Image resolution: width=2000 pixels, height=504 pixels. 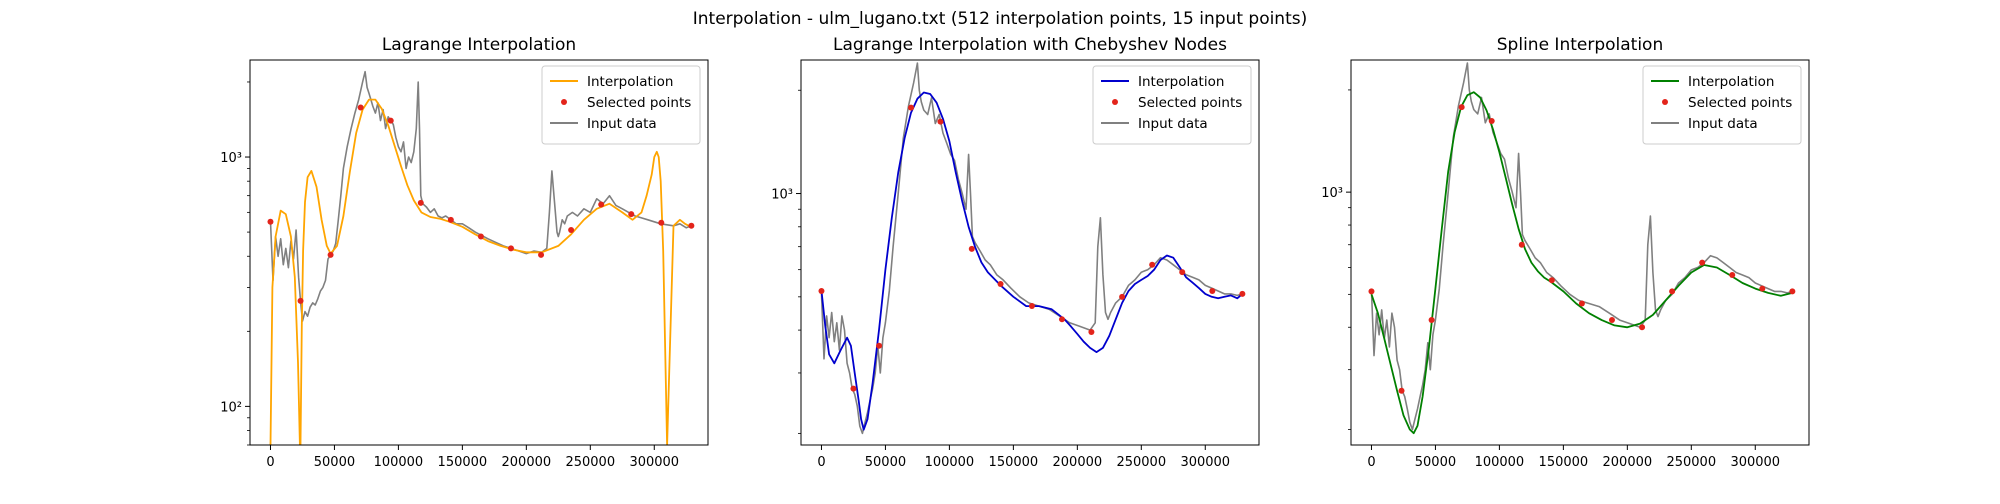 I want to click on input-data-line, so click(x=480, y=196).